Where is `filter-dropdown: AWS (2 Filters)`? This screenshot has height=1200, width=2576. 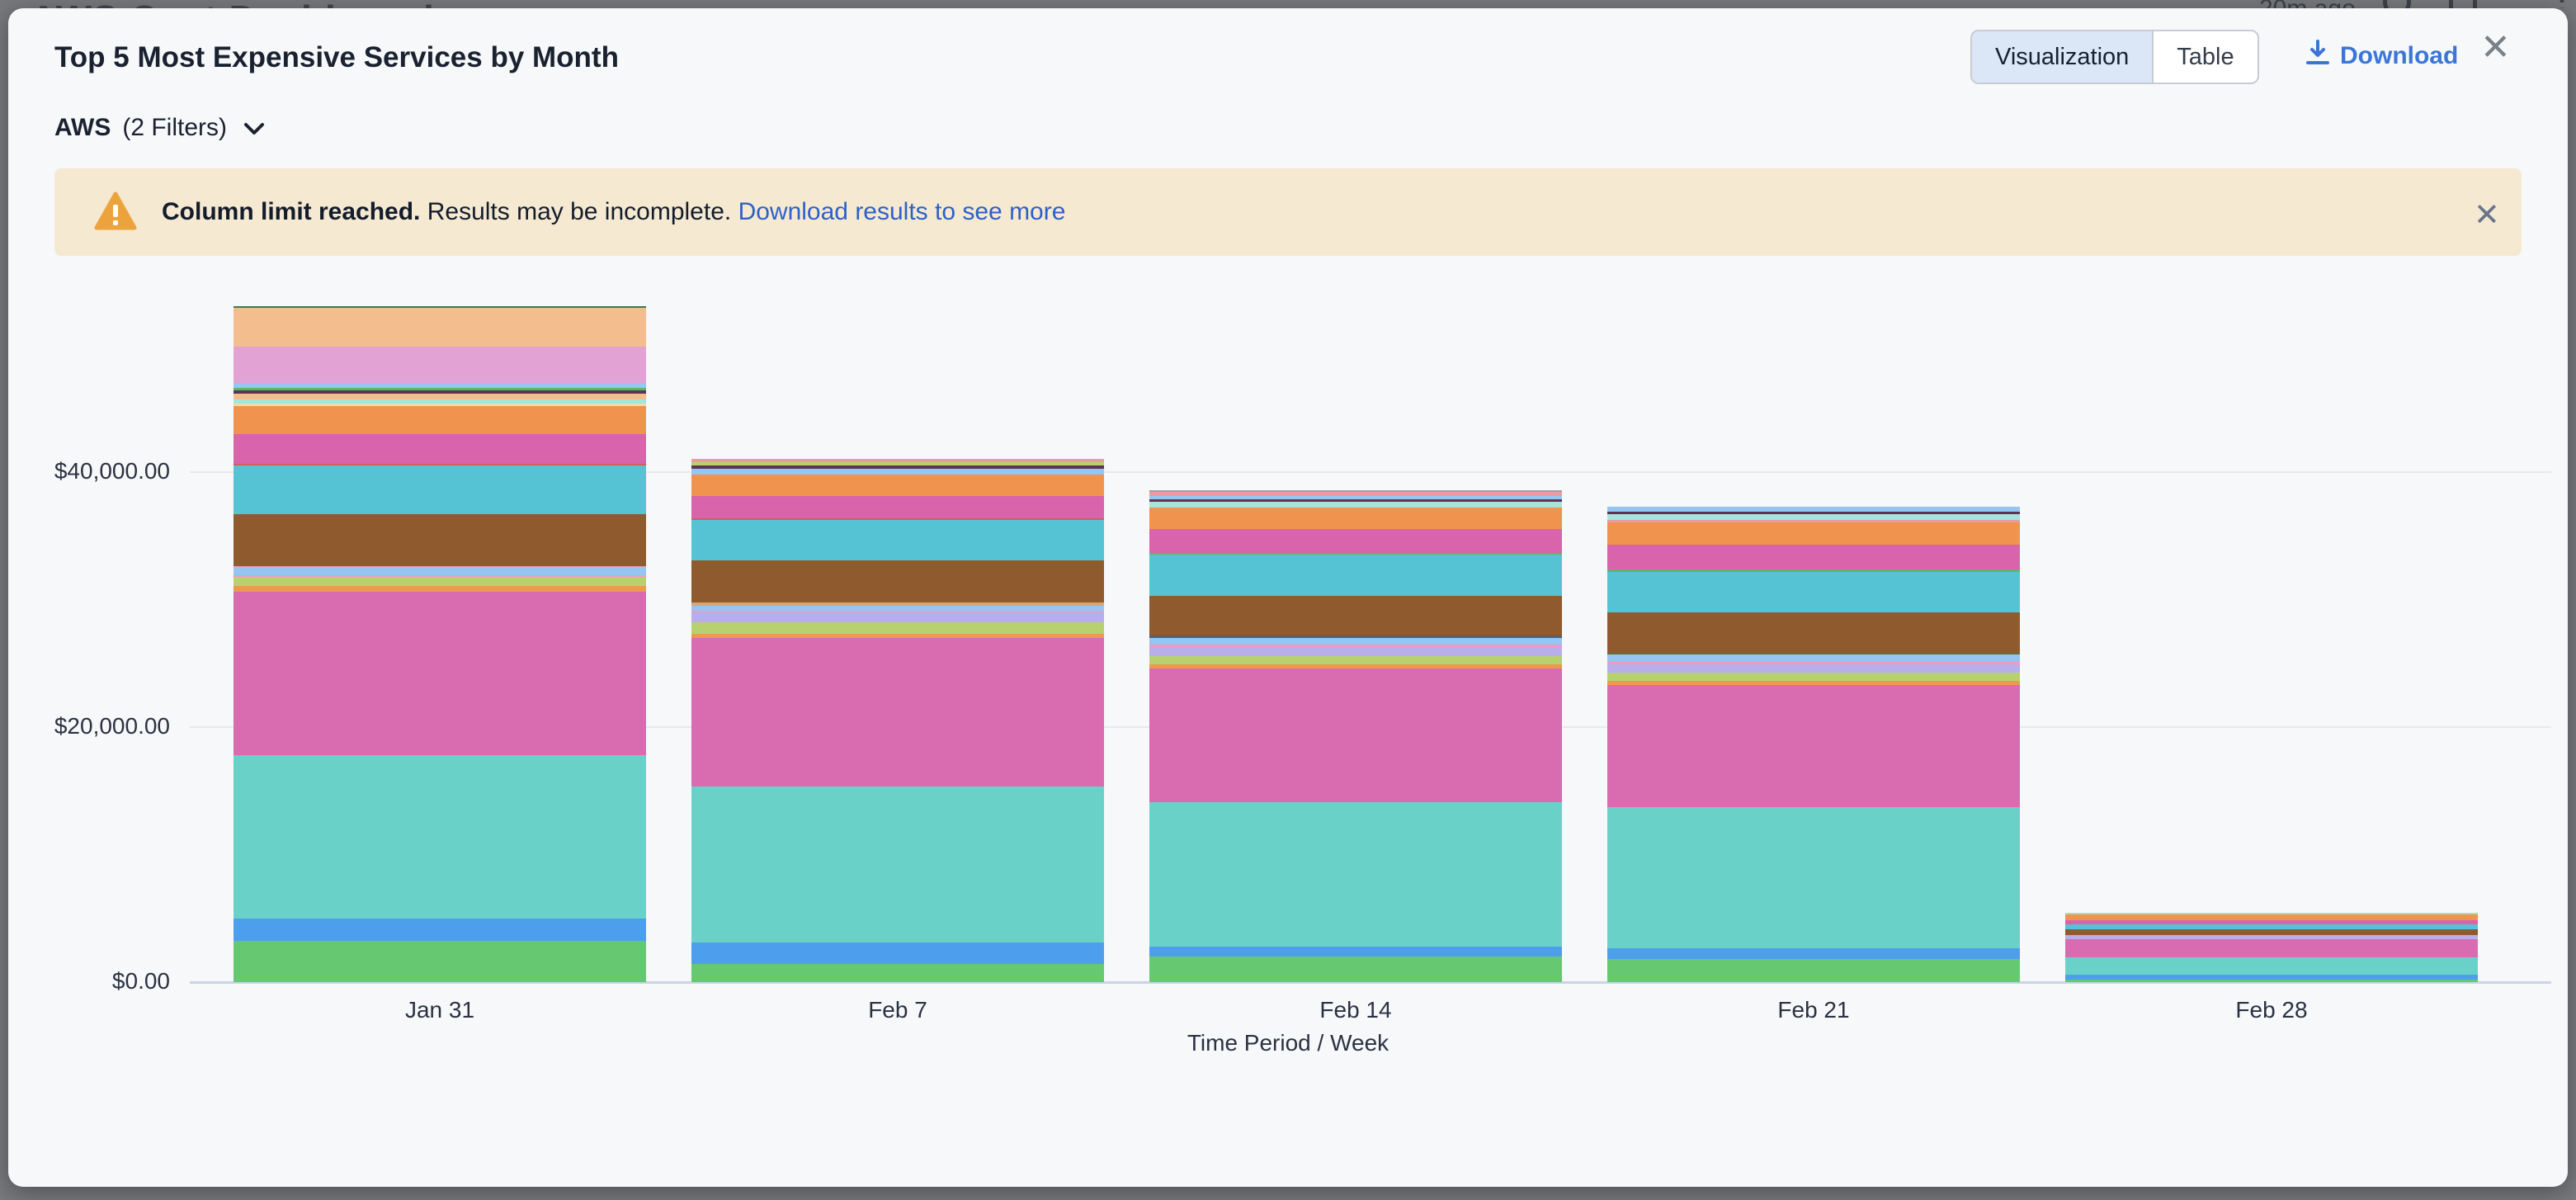
filter-dropdown: AWS (2 Filters) is located at coordinates (159, 128).